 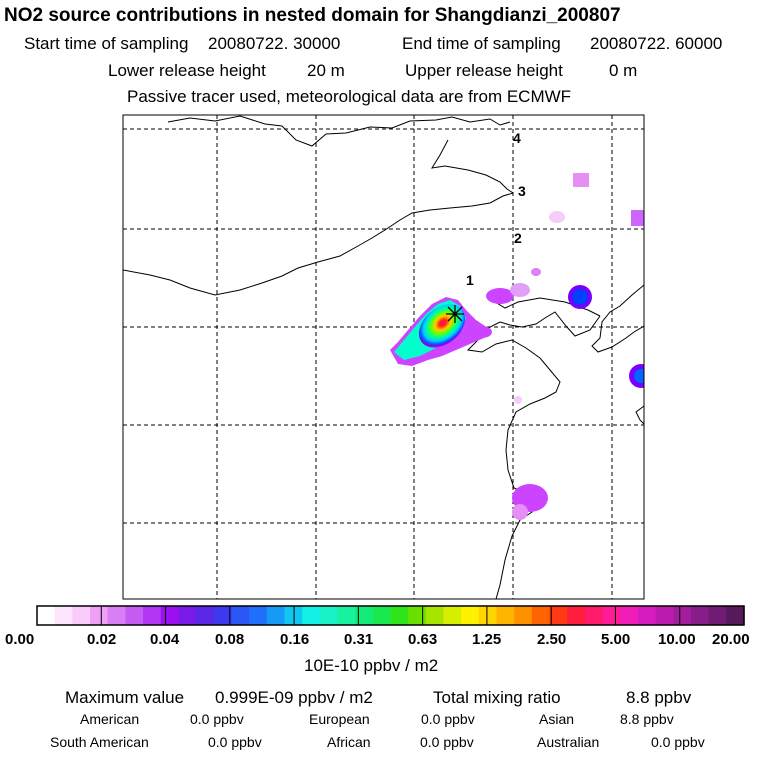 What do you see at coordinates (552, 639) in the screenshot?
I see `colorbar-label-8: 2.50` at bounding box center [552, 639].